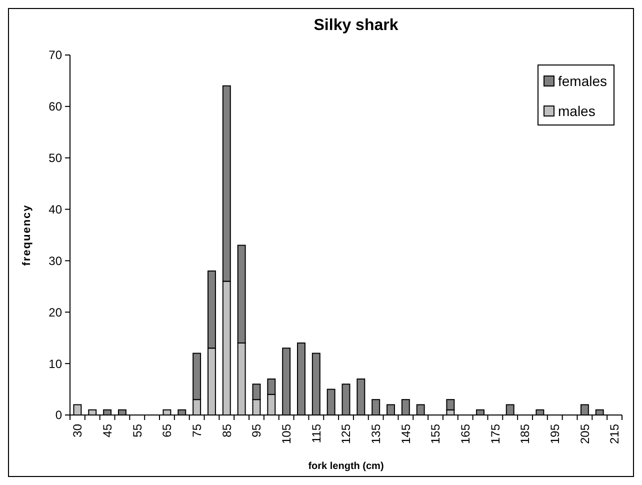 The image size is (642, 485). Describe the element at coordinates (137, 431) in the screenshot. I see `x-tick-label: 55` at that location.